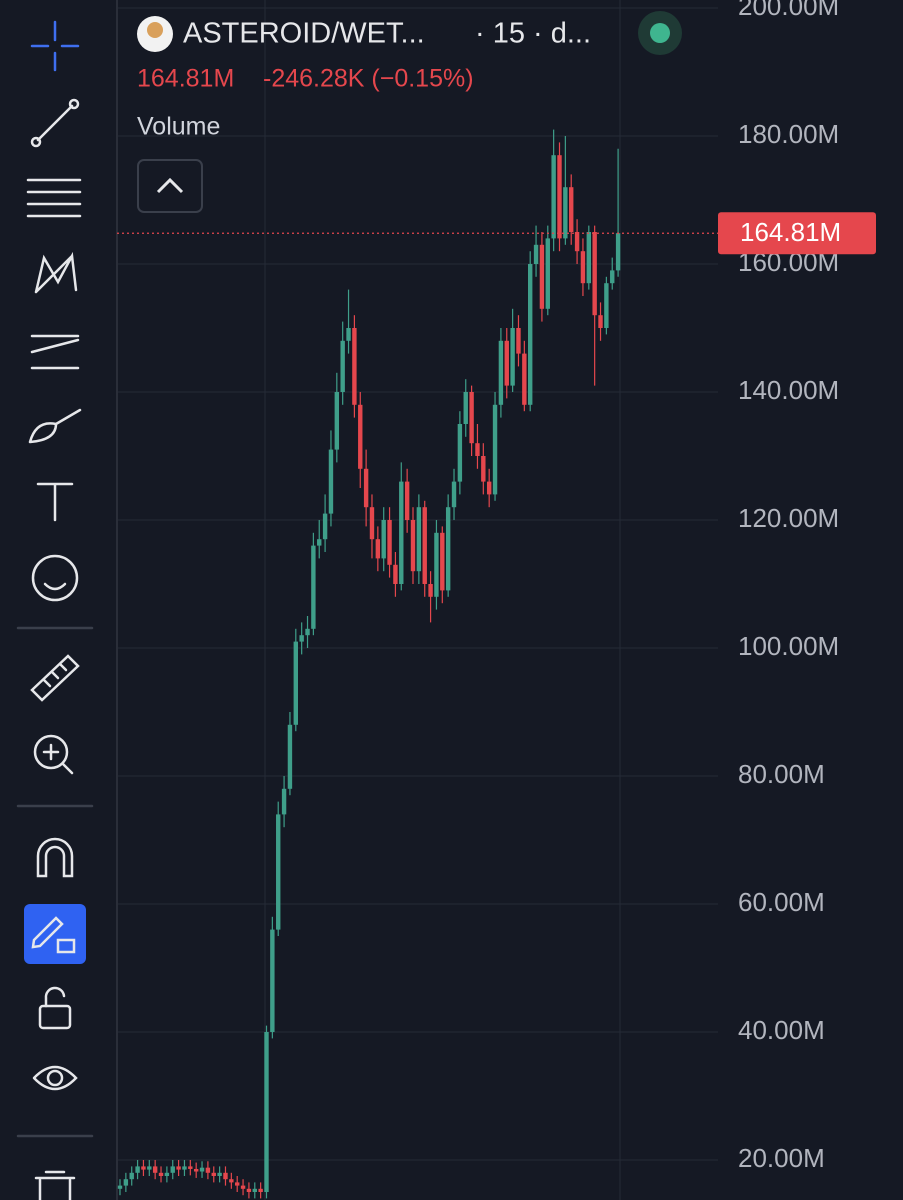 This screenshot has width=903, height=1200. I want to click on ruler-tool, so click(55, 678).